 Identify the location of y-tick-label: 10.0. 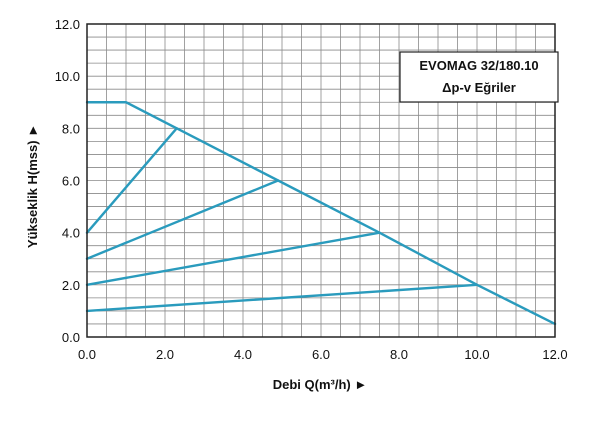
(67, 76).